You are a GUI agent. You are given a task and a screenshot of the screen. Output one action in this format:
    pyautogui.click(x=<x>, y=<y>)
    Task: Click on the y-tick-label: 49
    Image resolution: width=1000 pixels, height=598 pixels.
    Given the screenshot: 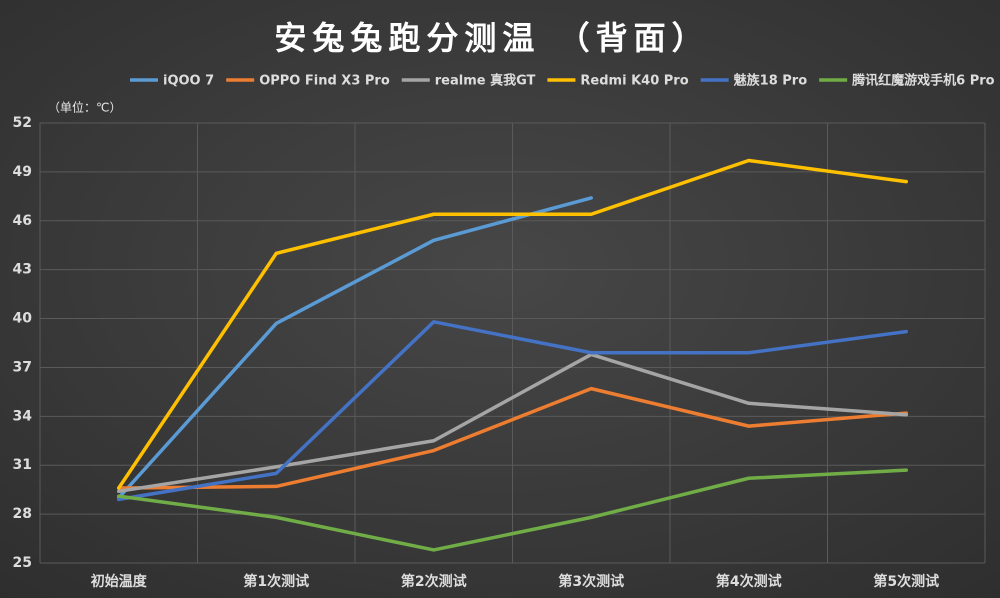 What is the action you would take?
    pyautogui.click(x=22, y=172)
    